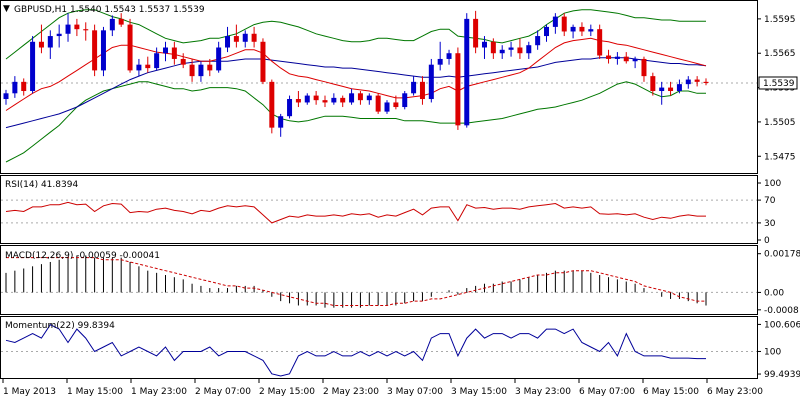 This screenshot has height=400, width=800. Describe the element at coordinates (479, 392) in the screenshot. I see `time-axis-label: 3 May 15:00` at that location.